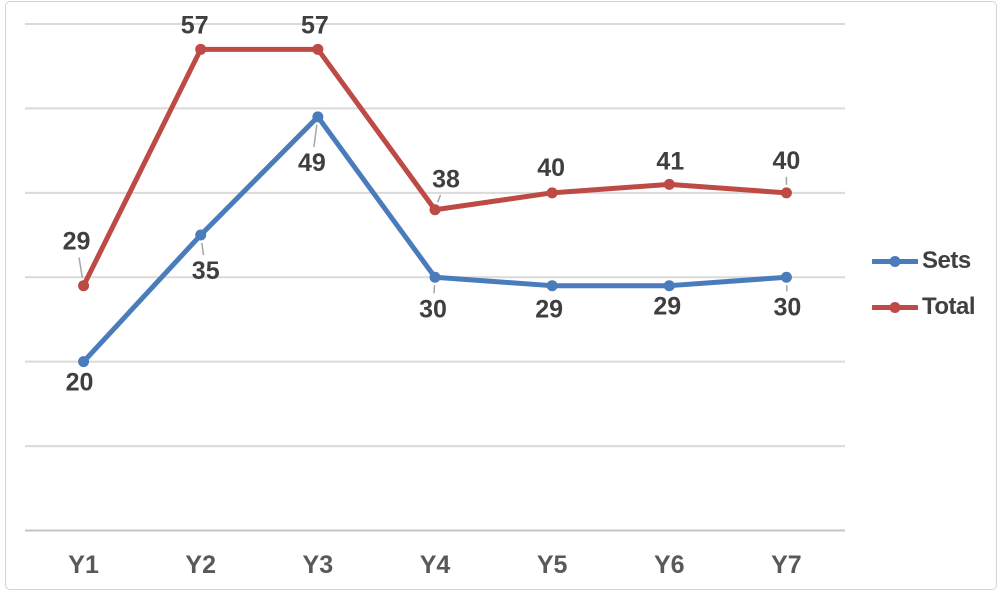 The height and width of the screenshot is (594, 1000). I want to click on legend-item-total: Total, so click(924, 306).